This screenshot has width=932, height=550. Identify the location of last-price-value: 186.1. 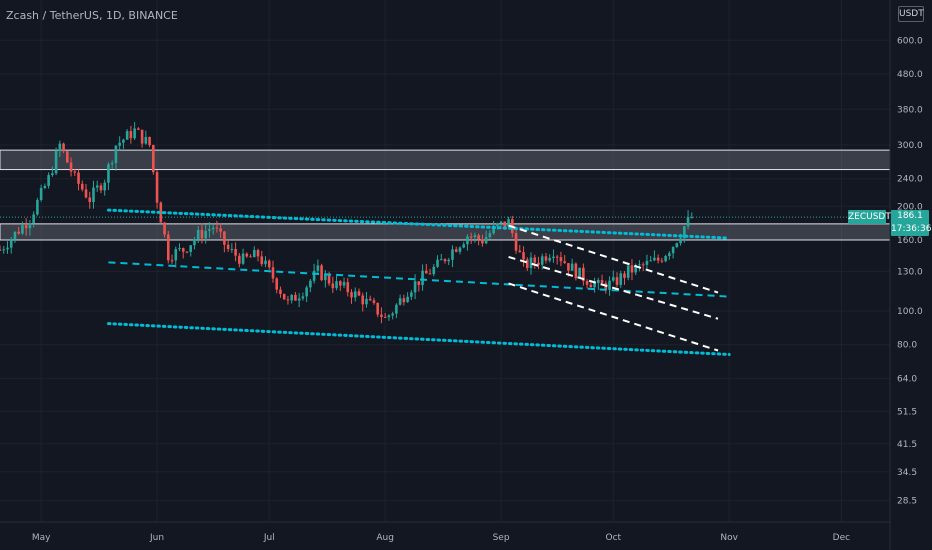
(910, 216).